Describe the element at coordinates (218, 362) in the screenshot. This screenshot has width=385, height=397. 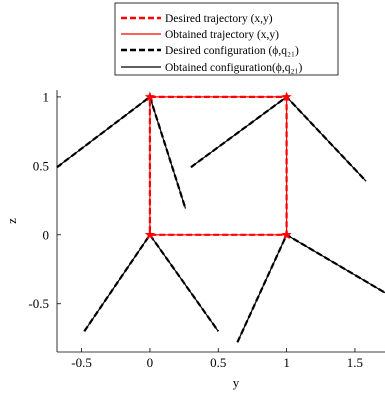
I see `x-tick-label-2: 0.5` at that location.